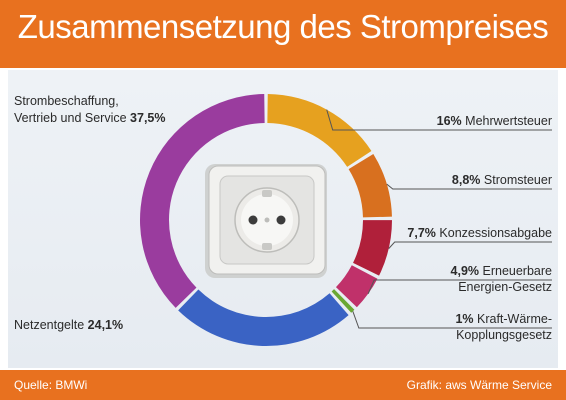 Image resolution: width=566 pixels, height=400 pixels. What do you see at coordinates (70, 118) in the screenshot?
I see `label-line: Vertrieb und Service` at bounding box center [70, 118].